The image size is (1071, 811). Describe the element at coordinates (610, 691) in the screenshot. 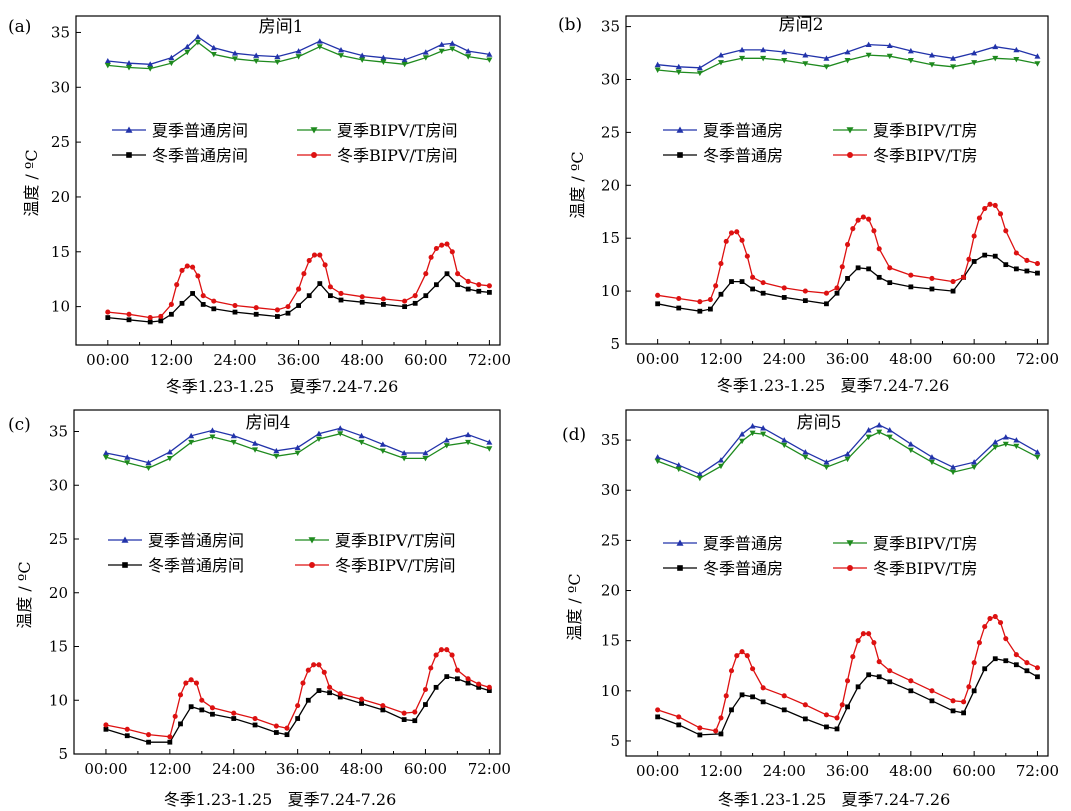

I see `y-tick-label: 10` at that location.